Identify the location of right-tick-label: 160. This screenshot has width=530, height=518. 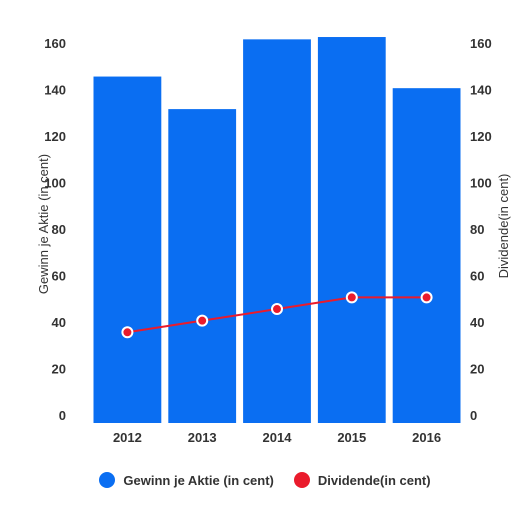
(481, 43).